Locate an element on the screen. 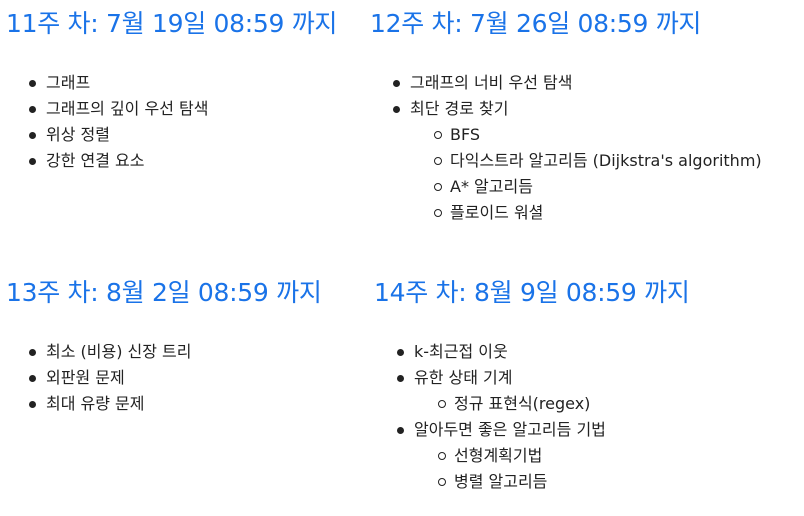 This screenshot has height=516, width=804. week-12-title: 12주 차: 7월 26일 08:59 까지 is located at coordinates (536, 23).